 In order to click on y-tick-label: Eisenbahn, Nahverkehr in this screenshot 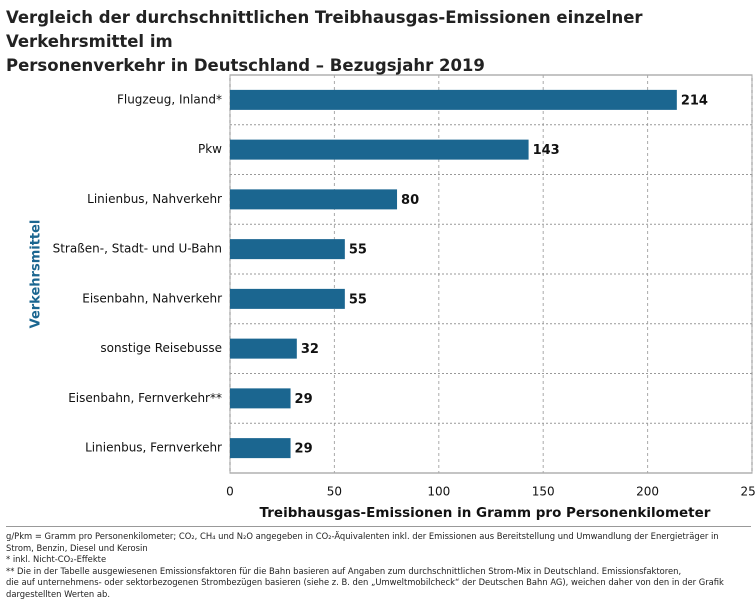, I will do `click(152, 298)`.